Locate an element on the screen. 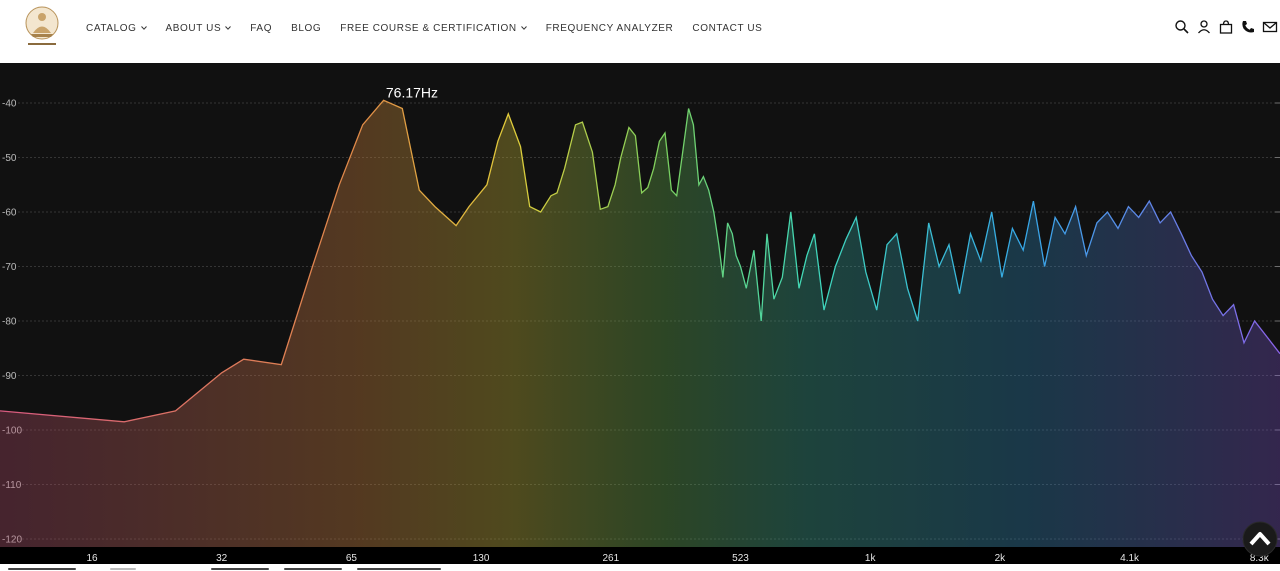 This screenshot has width=1280, height=571. y-tick-label: -40 is located at coordinates (9, 104).